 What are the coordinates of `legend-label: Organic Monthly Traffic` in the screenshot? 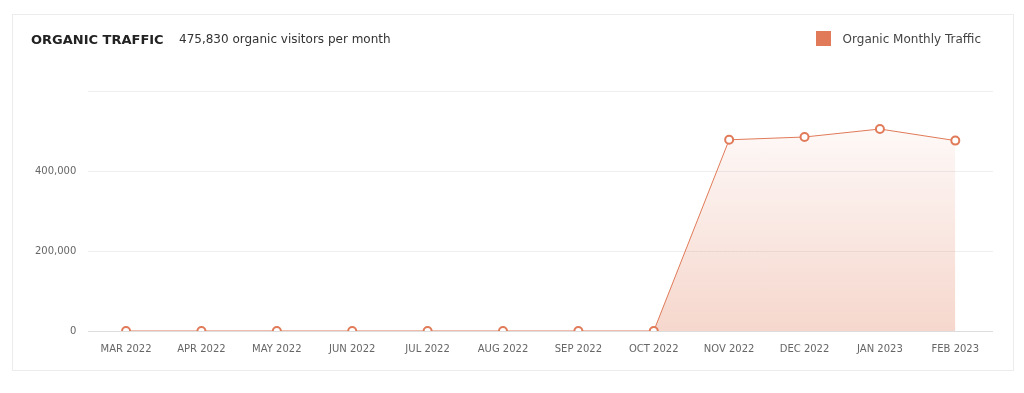 It's located at (911, 38).